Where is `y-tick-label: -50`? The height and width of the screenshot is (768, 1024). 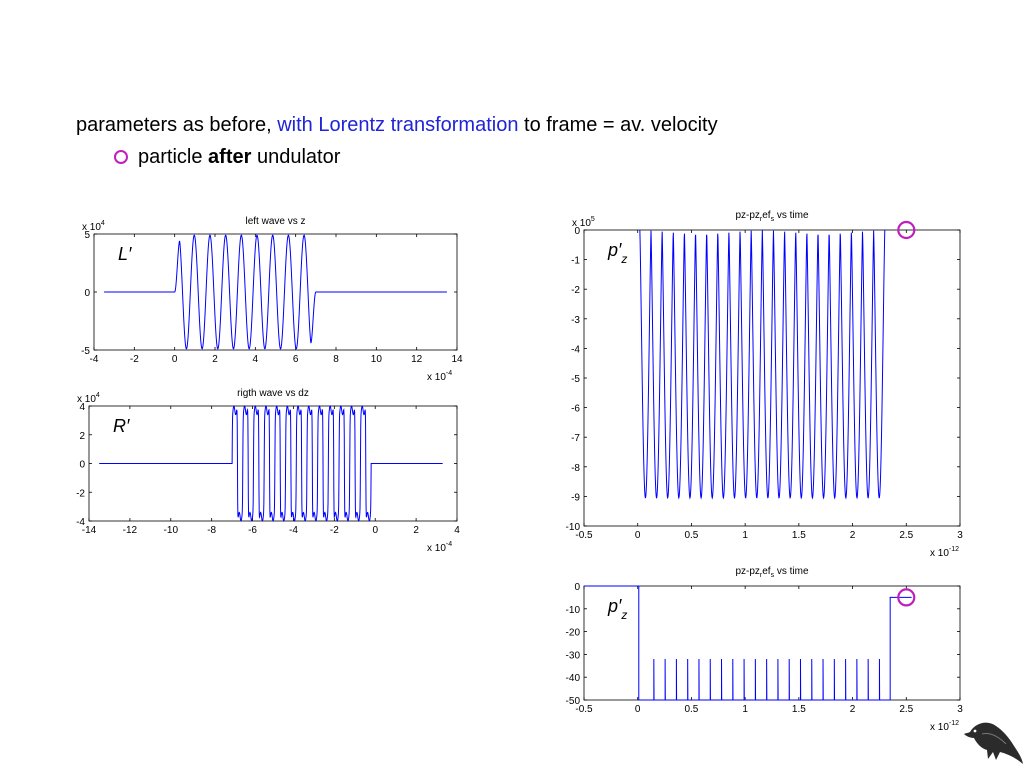
y-tick-label: -50 is located at coordinates (573, 701).